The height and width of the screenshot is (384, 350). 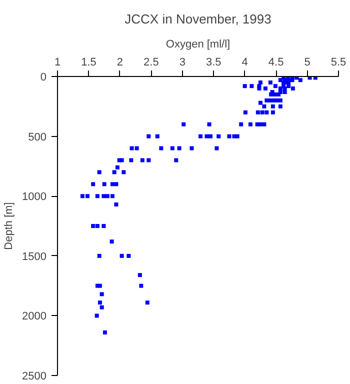 I want to click on y-tick-label: 2500, so click(x=34, y=376).